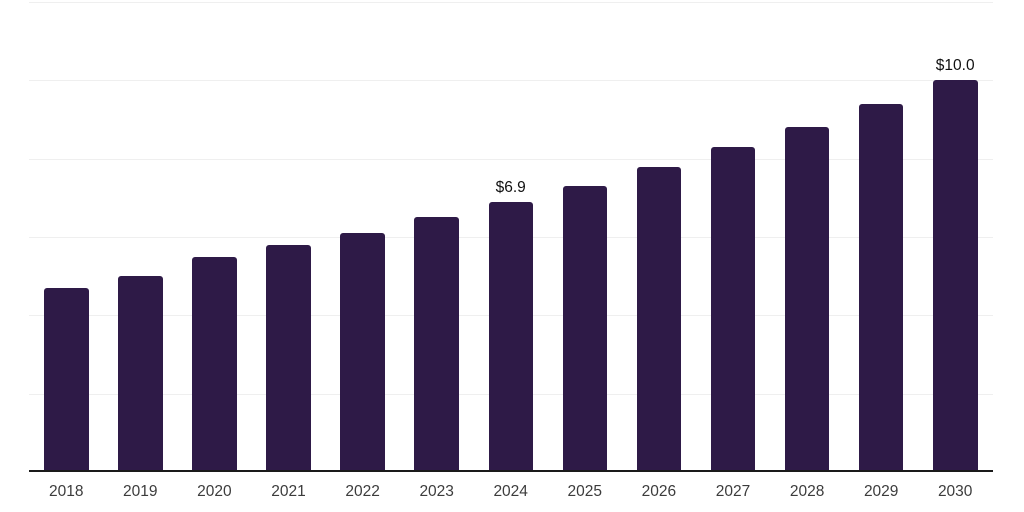  Describe the element at coordinates (362, 352) in the screenshot. I see `bar-2022` at that location.